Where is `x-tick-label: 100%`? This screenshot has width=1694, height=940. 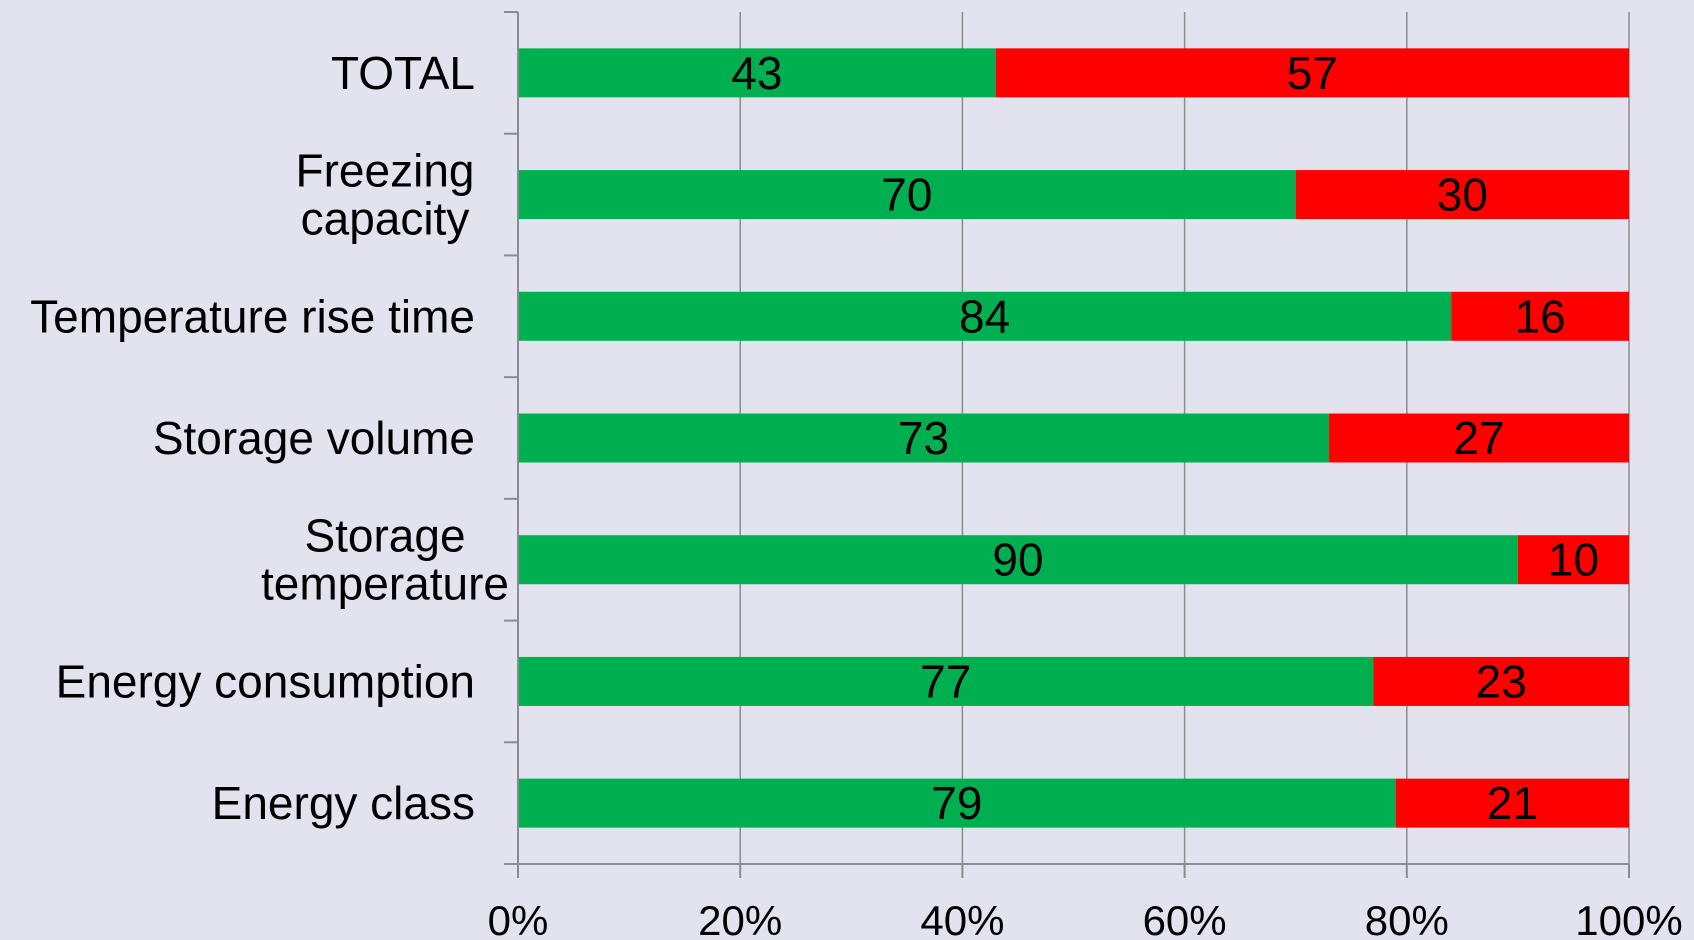
x-tick-label: 100% is located at coordinates (1628, 918).